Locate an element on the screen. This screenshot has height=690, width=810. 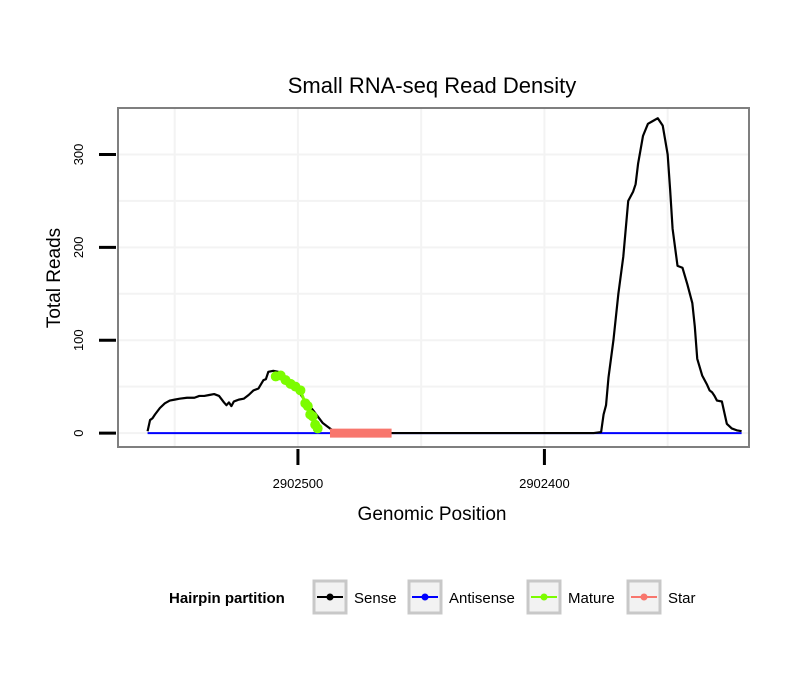
legend-item-star: Star is located at coordinates (661, 597).